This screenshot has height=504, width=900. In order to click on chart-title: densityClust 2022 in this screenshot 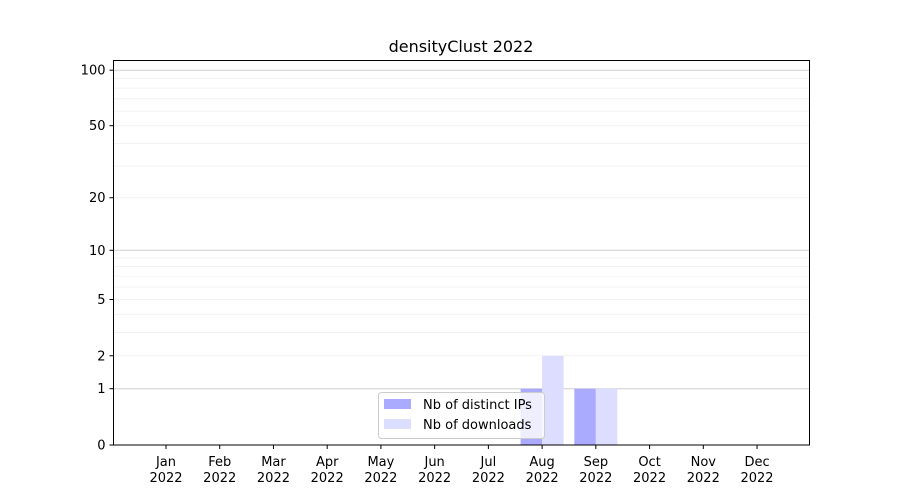, I will do `click(461, 46)`.